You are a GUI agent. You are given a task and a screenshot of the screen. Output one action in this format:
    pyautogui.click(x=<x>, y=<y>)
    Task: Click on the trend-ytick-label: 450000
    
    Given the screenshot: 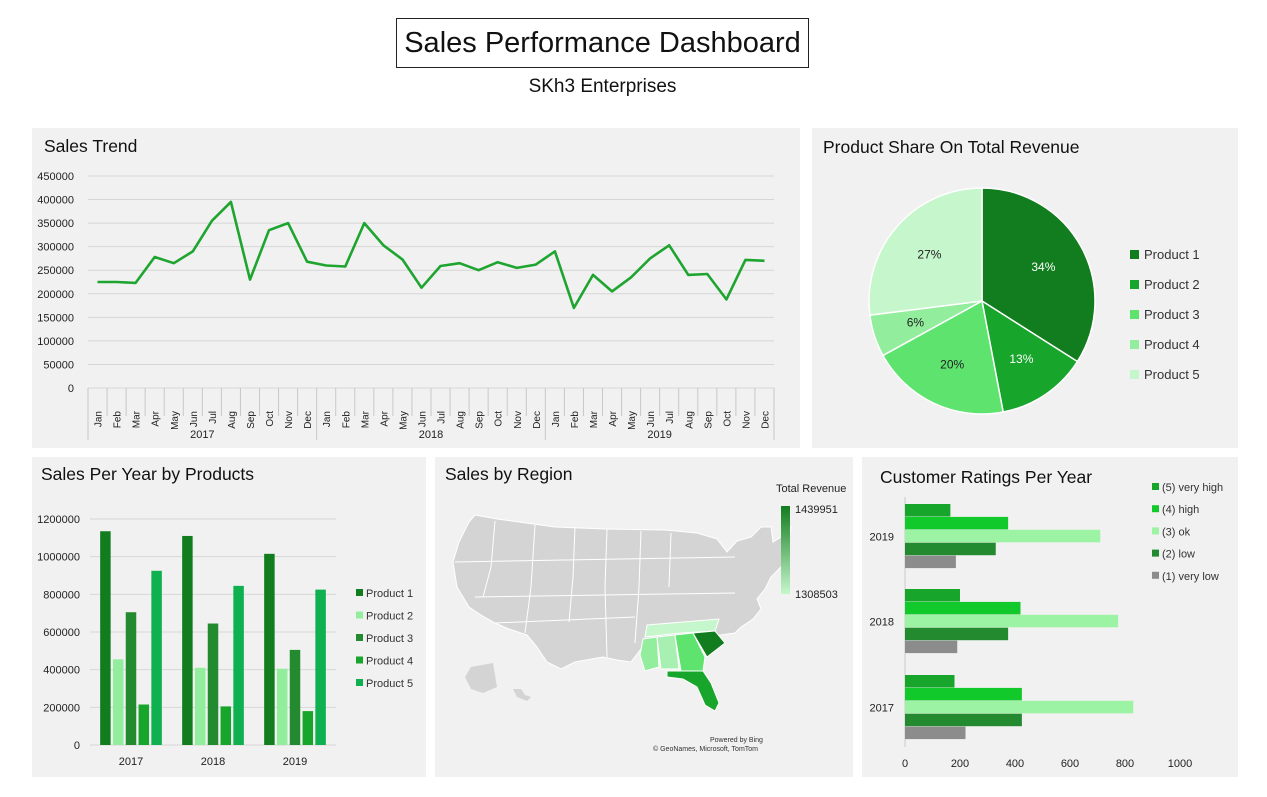 What is the action you would take?
    pyautogui.click(x=55, y=177)
    